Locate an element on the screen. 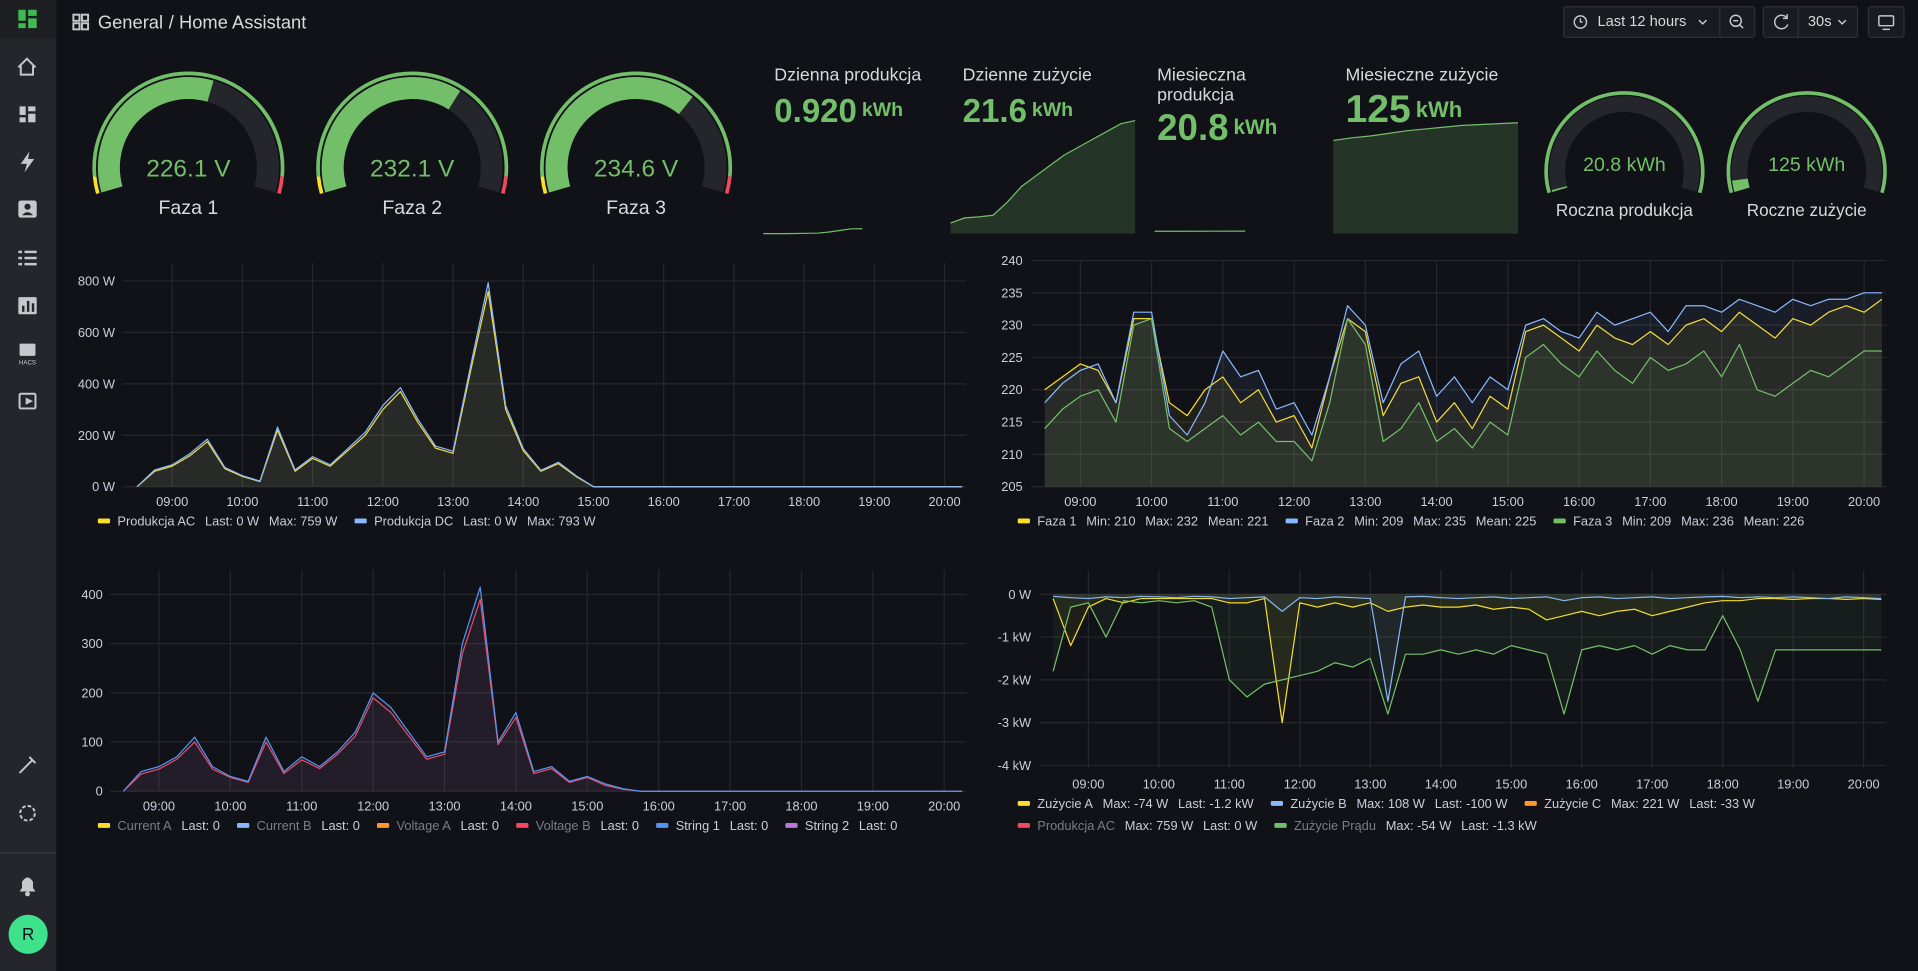 Image resolution: width=1918 pixels, height=971 pixels. legend-stat: Max: 221 W is located at coordinates (1645, 803).